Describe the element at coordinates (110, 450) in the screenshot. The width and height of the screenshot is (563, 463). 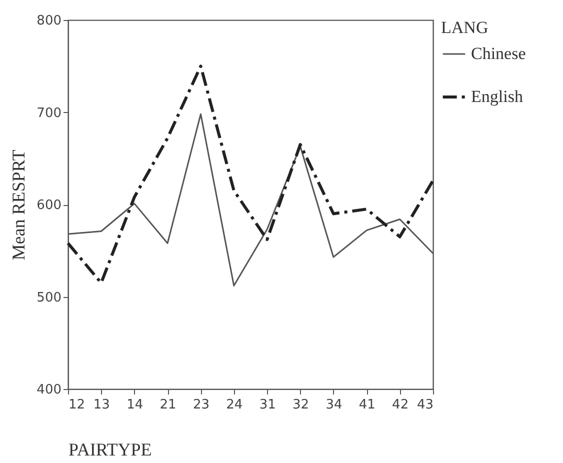
I see `x-axis-title: PAIRTYPE` at that location.